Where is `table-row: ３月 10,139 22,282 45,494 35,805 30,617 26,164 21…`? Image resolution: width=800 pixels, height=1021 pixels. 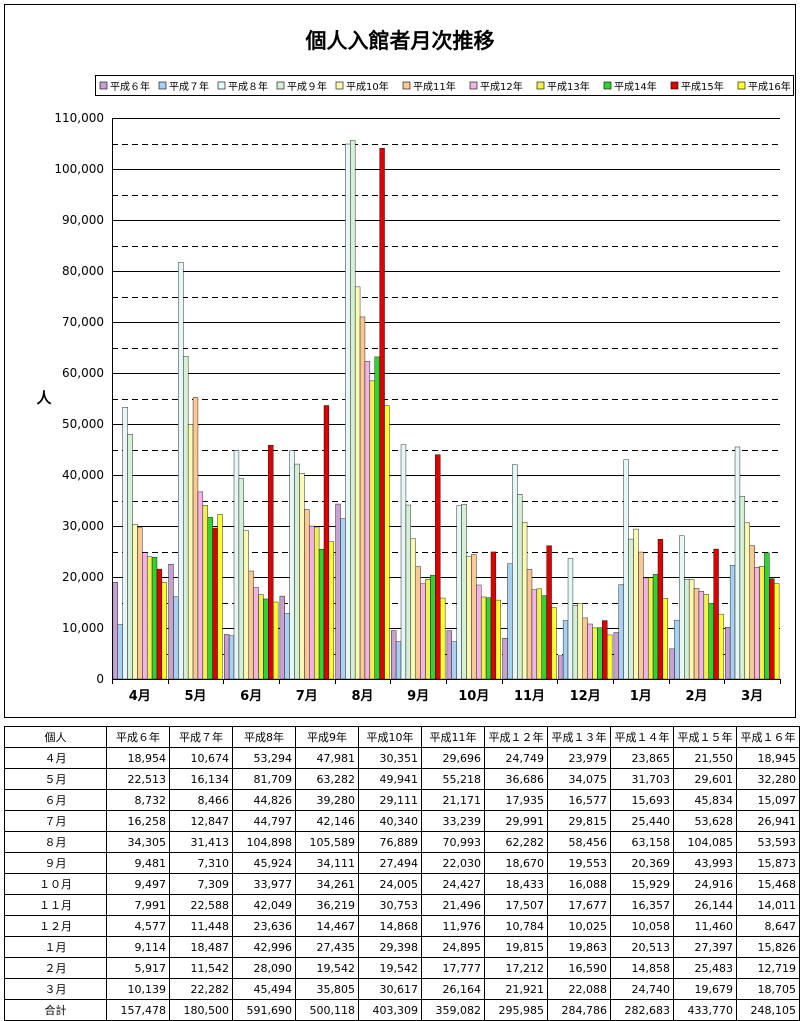
table-row: ３月 10,139 22,282 45,494 35,805 30,617 26,164 21… is located at coordinates (402, 989).